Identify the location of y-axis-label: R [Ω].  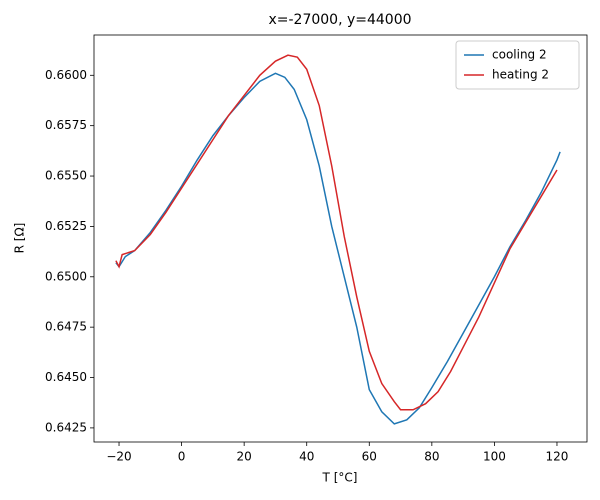
(20, 238).